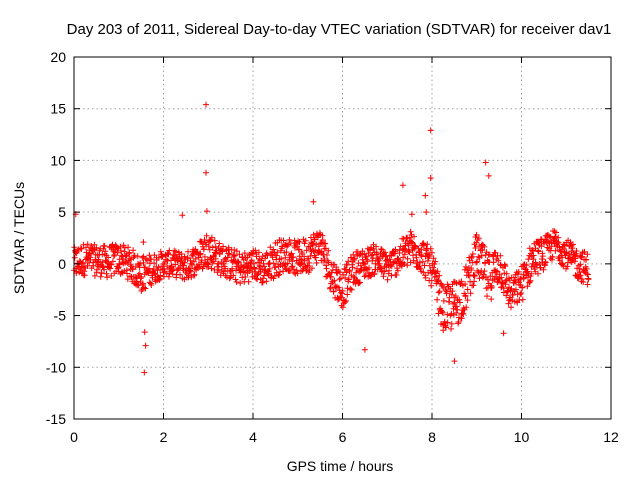  I want to click on y-axis-title: SDTVAR / TECUs, so click(19, 238).